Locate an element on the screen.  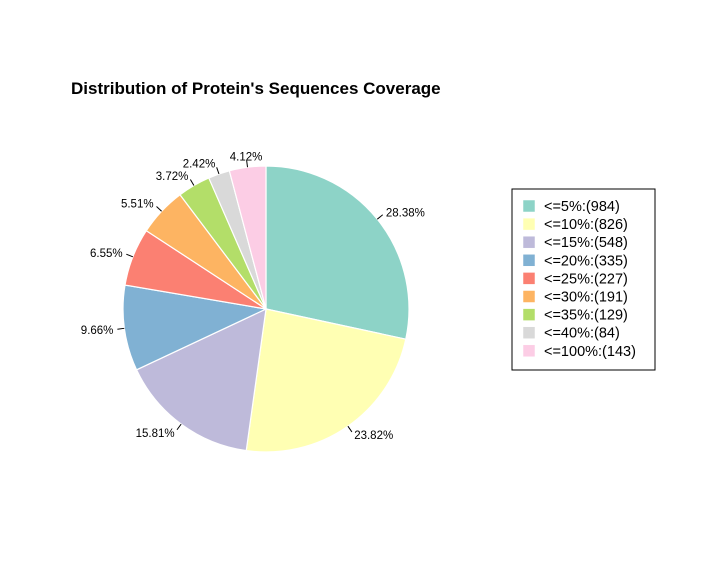
legend-label: <=40%:(84) is located at coordinates (582, 334).